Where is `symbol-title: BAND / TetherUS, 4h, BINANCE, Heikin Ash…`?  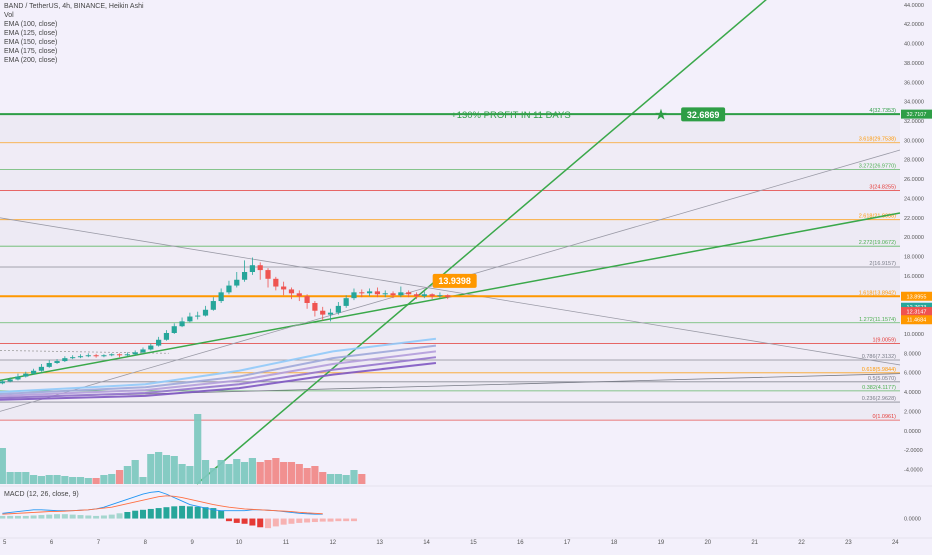
symbol-title: BAND / TetherUS, 4h, BINANCE, Heikin Ash… is located at coordinates (74, 6).